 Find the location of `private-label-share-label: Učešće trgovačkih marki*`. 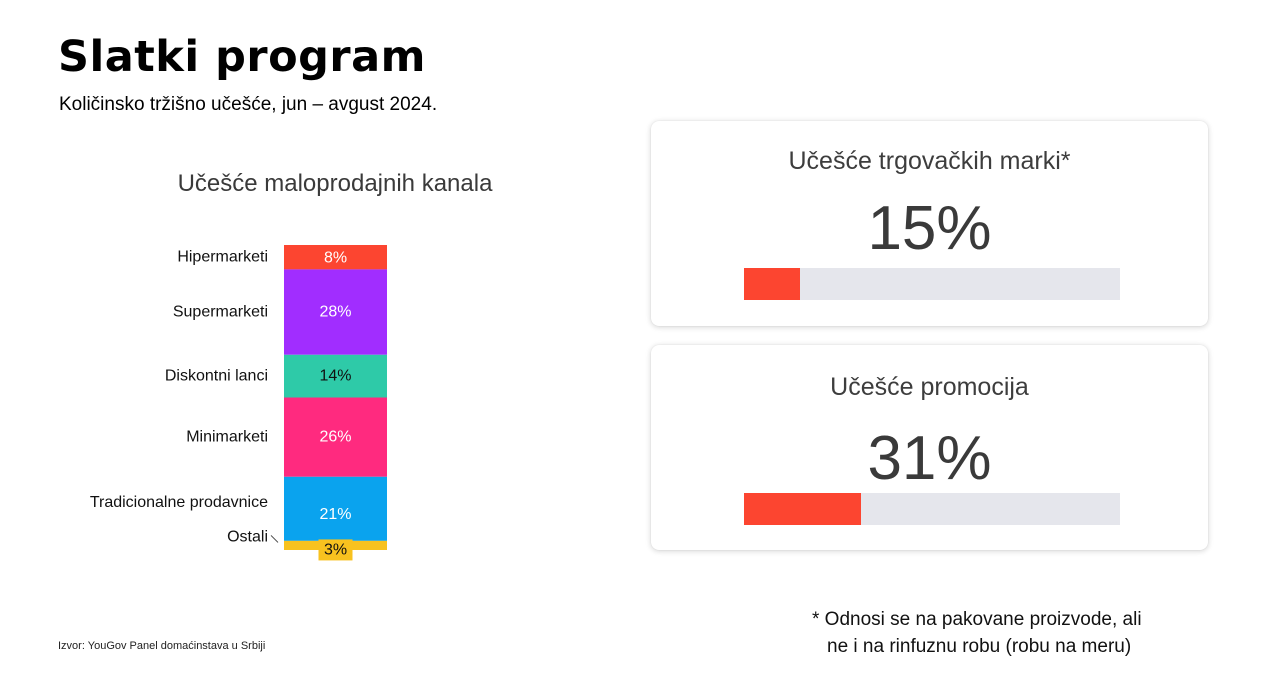

private-label-share-label: Učešće trgovačkih marki* is located at coordinates (929, 161).